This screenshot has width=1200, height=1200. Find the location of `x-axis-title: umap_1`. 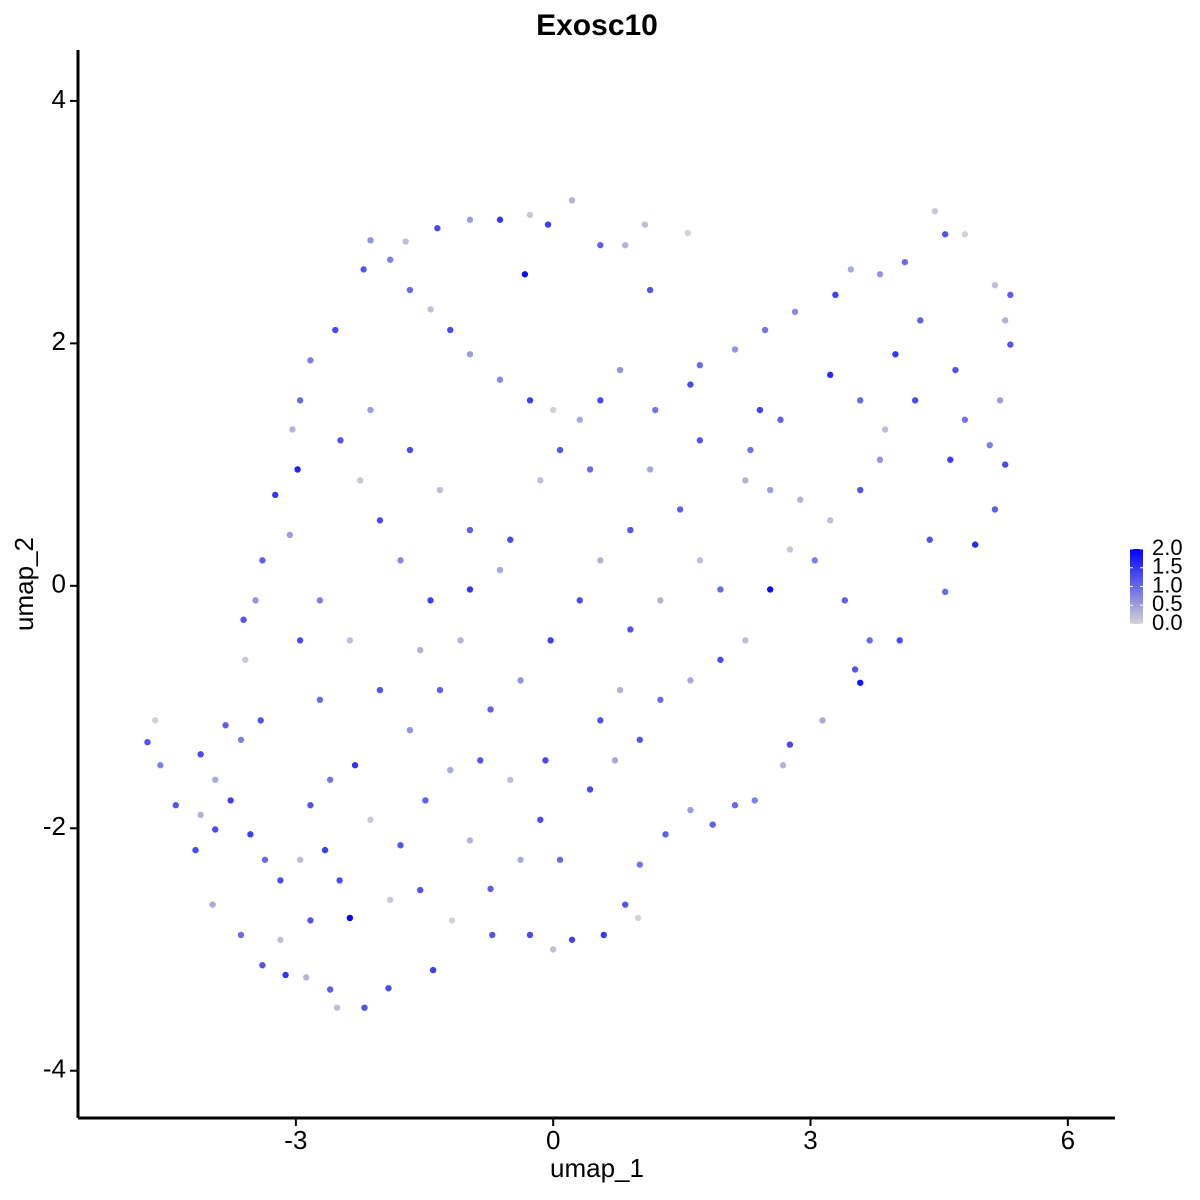

x-axis-title: umap_1 is located at coordinates (597, 1168).